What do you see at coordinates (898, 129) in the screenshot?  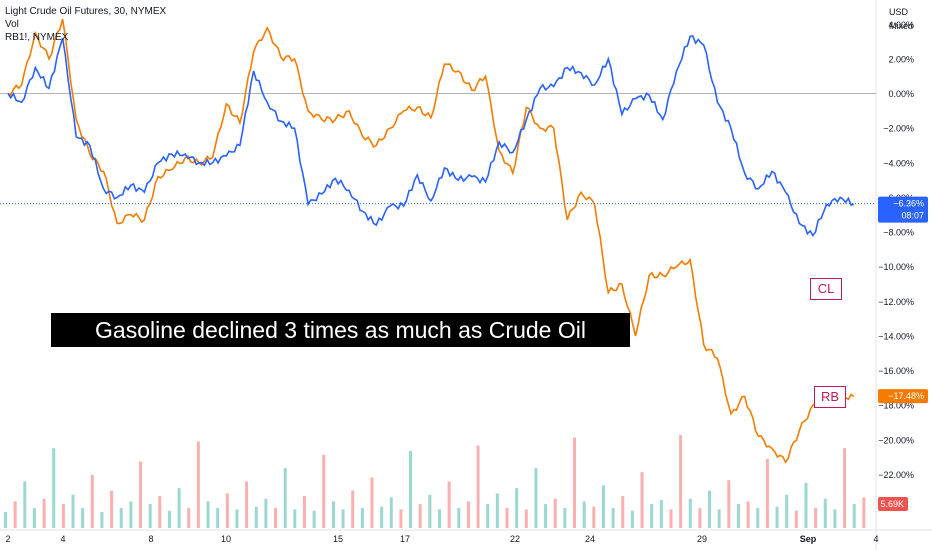 I see `y-tick-label: −2.00%` at bounding box center [898, 129].